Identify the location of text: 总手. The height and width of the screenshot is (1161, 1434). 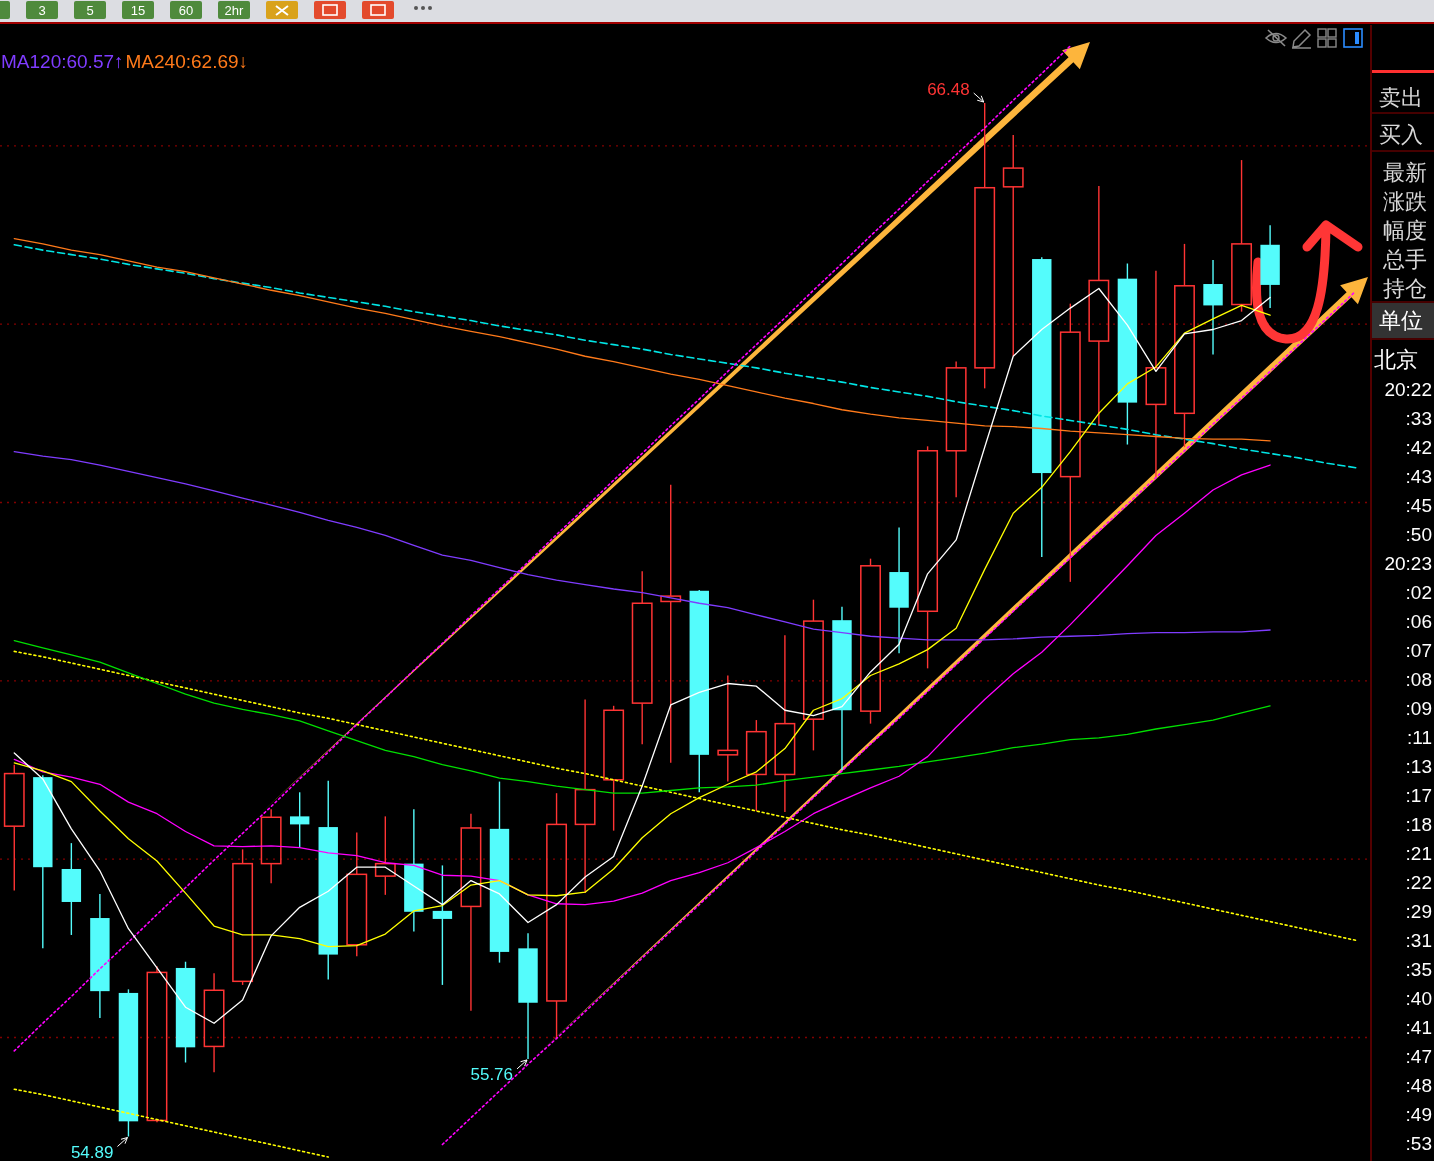
(1404, 259).